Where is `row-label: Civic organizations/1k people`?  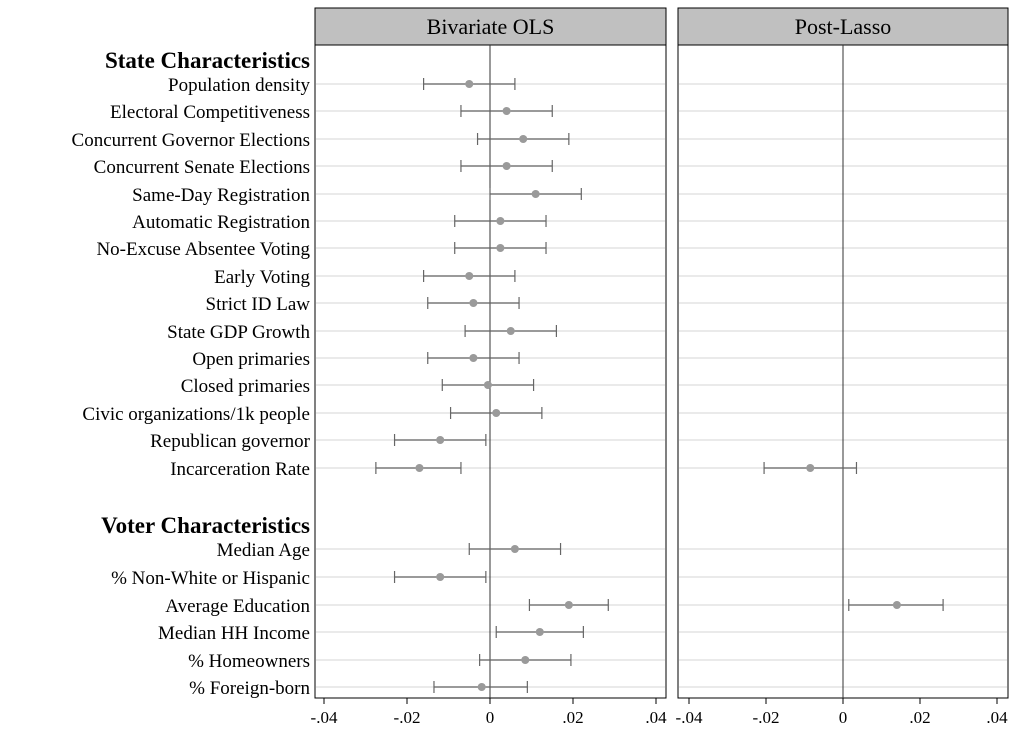
row-label: Civic organizations/1k people is located at coordinates (196, 414).